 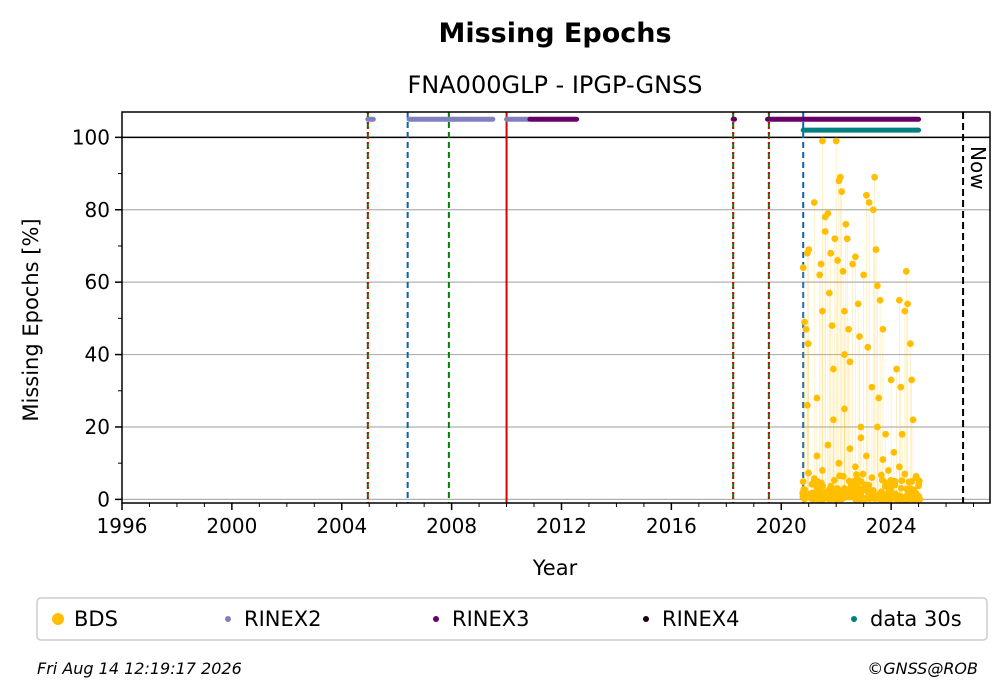 What do you see at coordinates (97, 355) in the screenshot?
I see `y-tick-label: 40` at bounding box center [97, 355].